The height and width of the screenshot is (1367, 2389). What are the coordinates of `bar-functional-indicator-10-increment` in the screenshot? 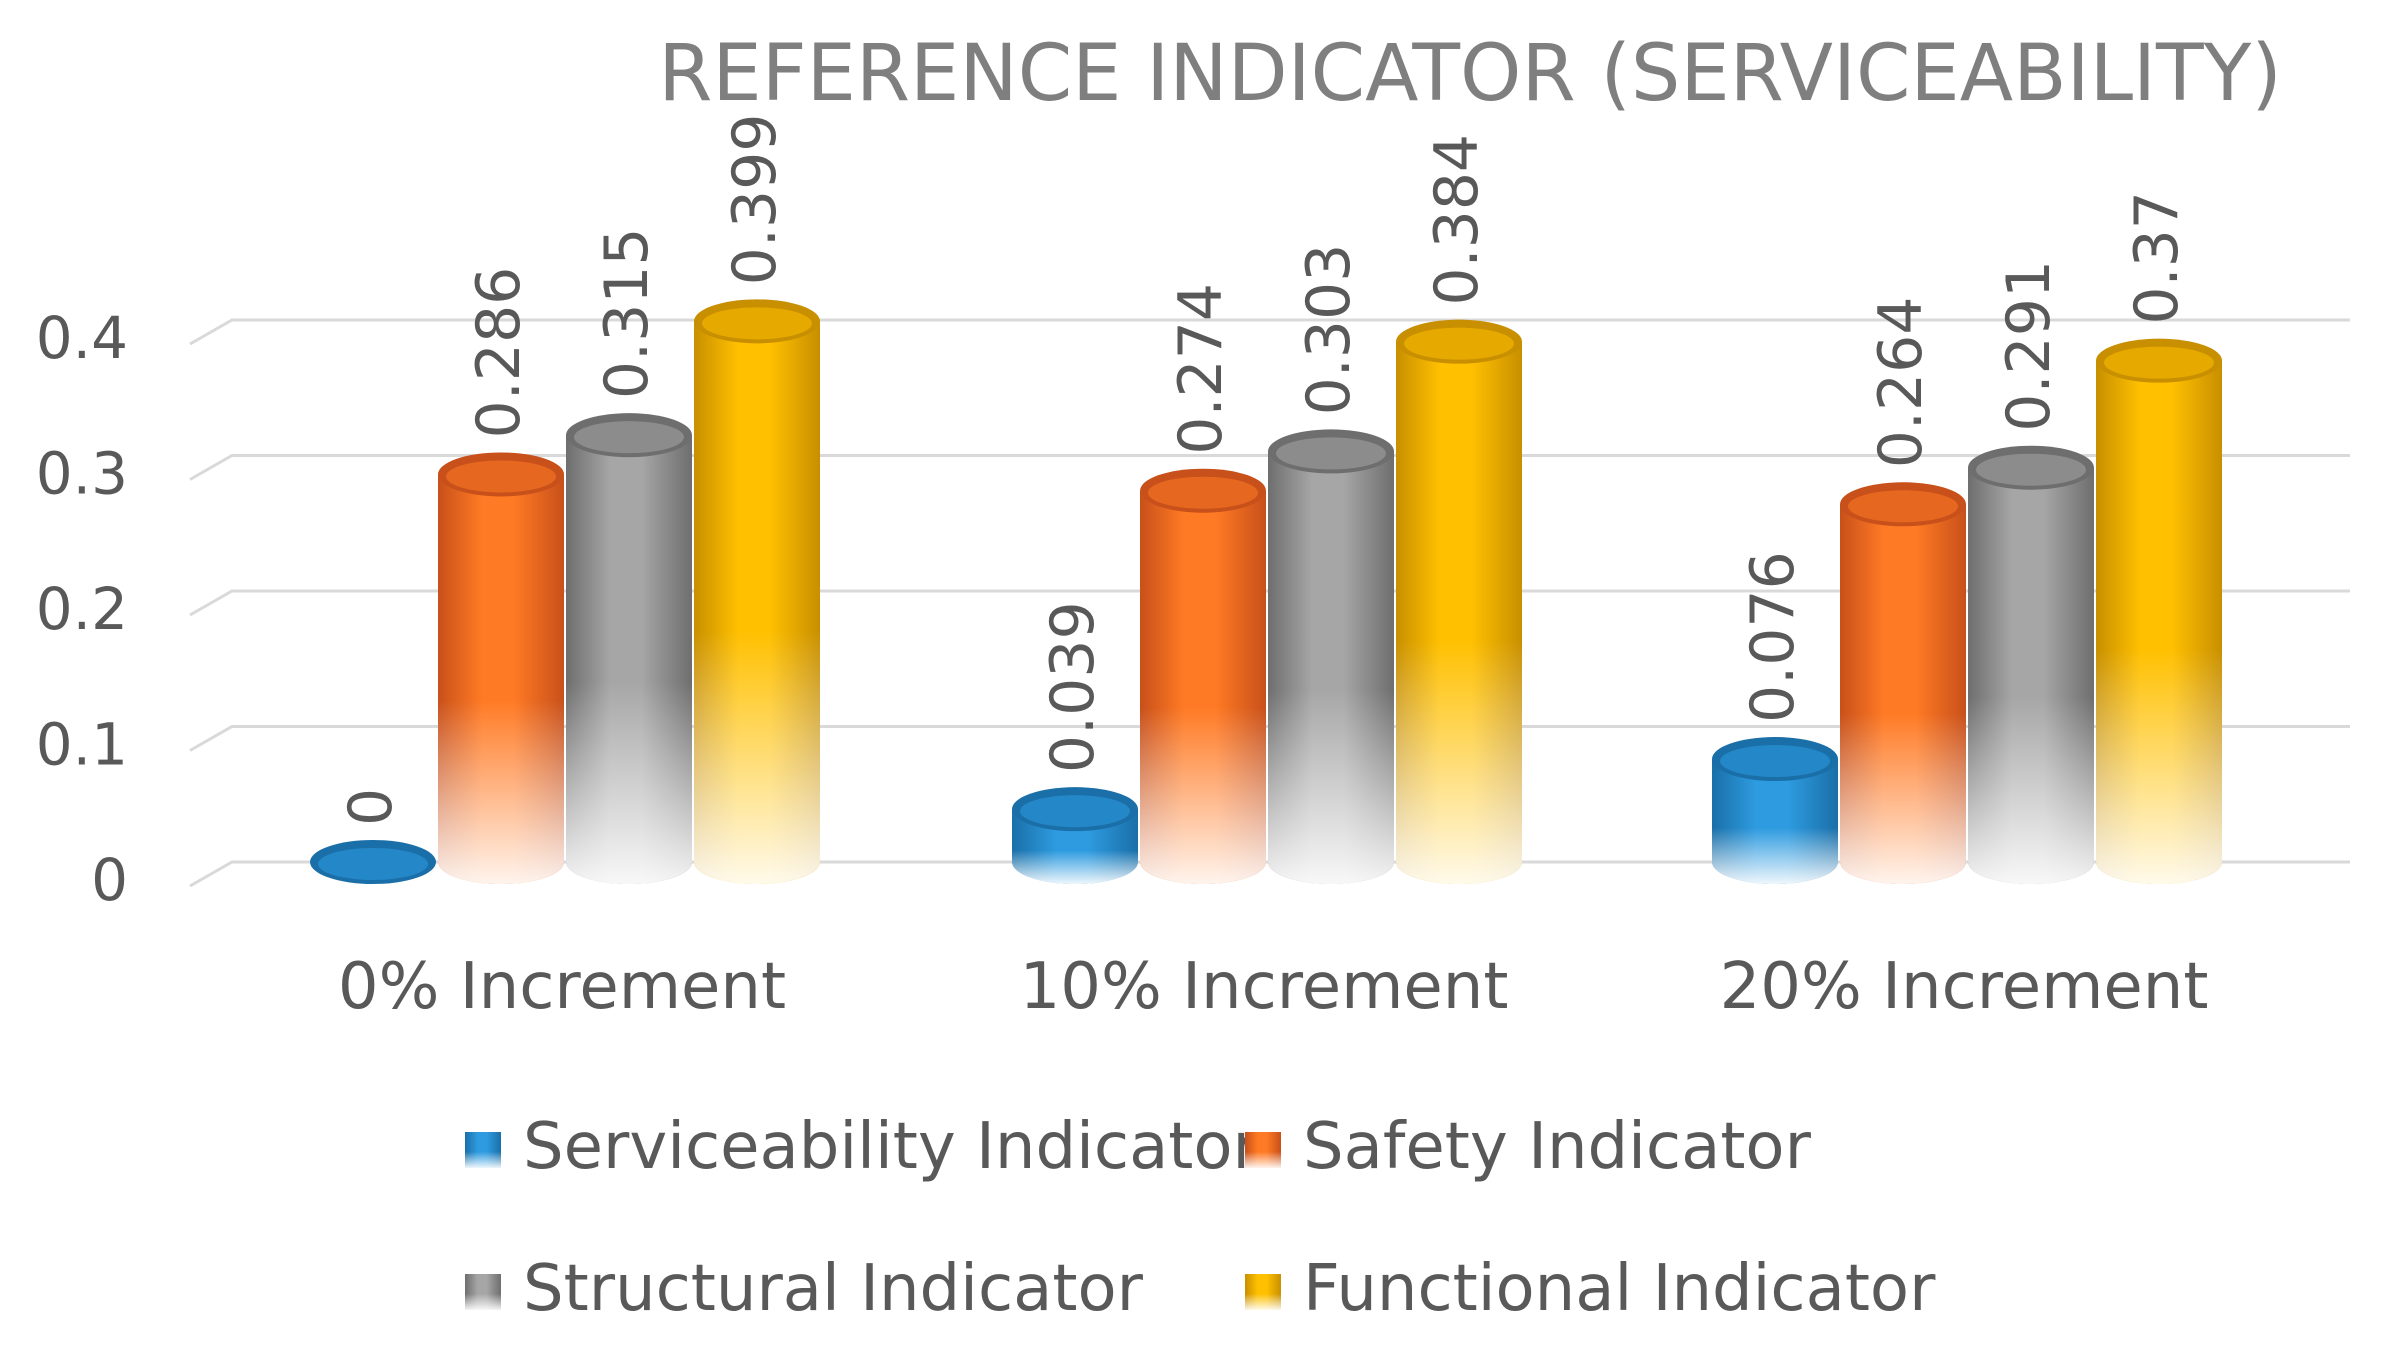 It's located at (1459, 601).